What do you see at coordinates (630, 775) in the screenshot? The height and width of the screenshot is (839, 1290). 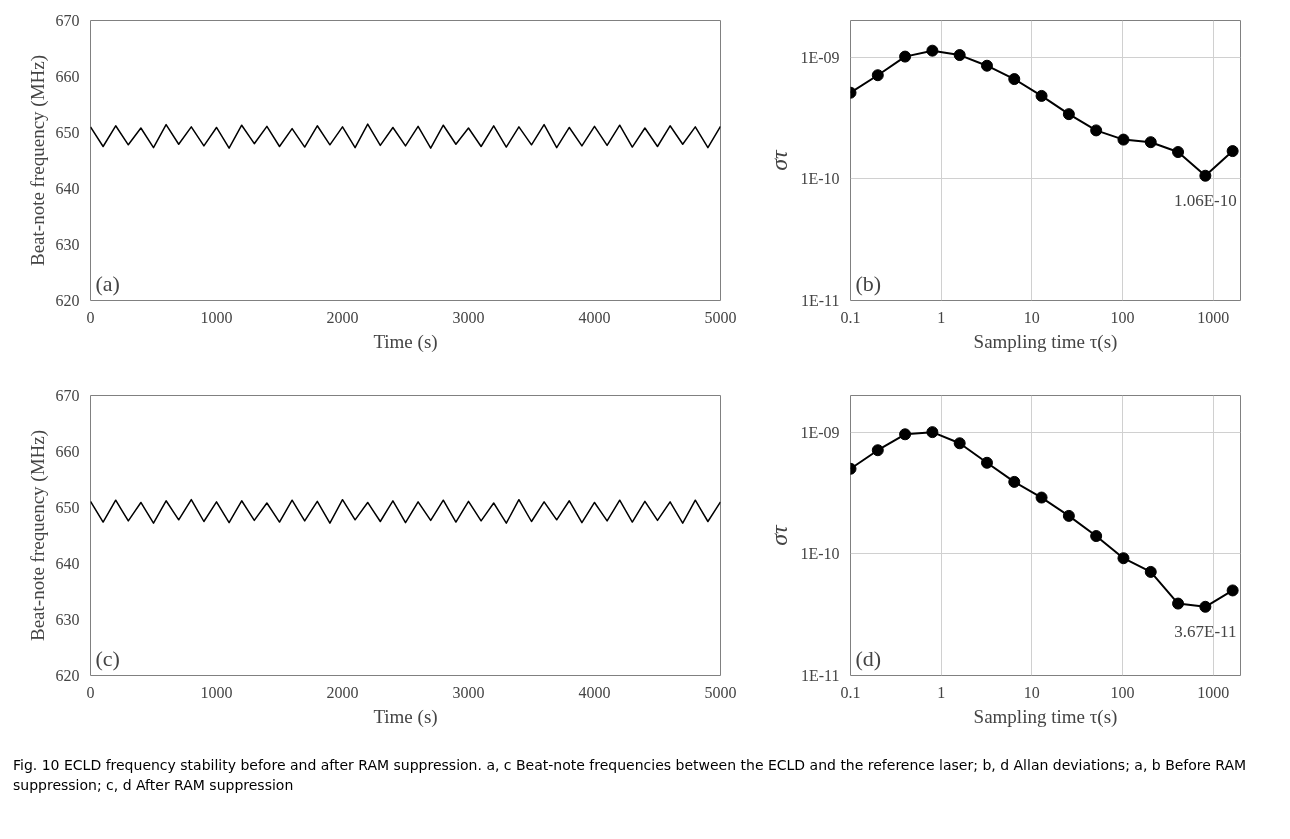 I see `caption: Fig. 10 ECLD frequency stability before and after RAM suppression. a, c Beat-note frequencies between the ECLD and the reference laser; b, d Allan deviations; a, b Before RAM suppression; c, d After RAM suppression` at bounding box center [630, 775].